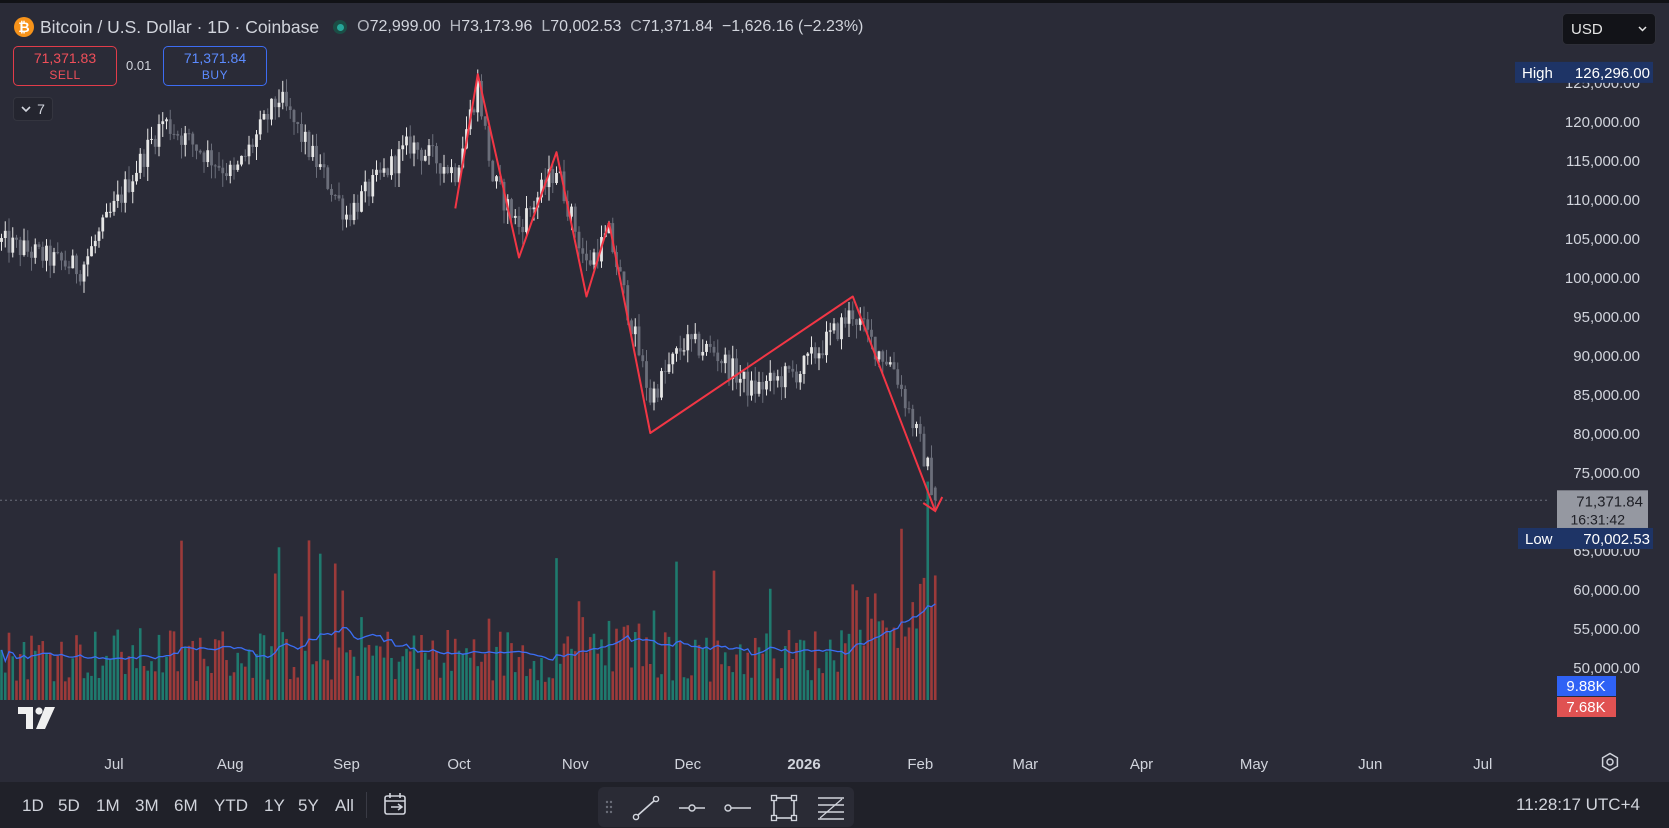 This screenshot has height=828, width=1669. I want to click on trend-line-tool-icon, so click(646, 808).